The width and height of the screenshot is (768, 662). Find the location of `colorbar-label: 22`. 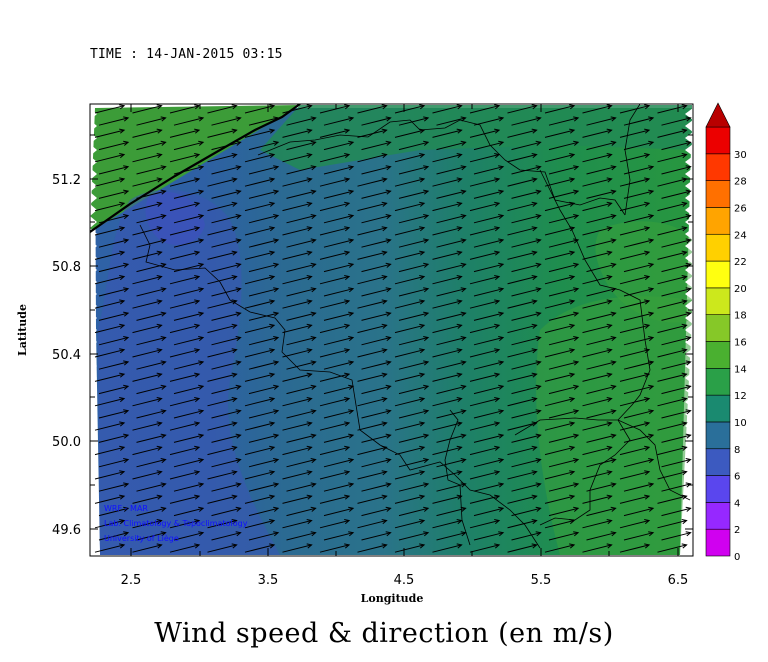

colorbar-label: 22 is located at coordinates (740, 262).